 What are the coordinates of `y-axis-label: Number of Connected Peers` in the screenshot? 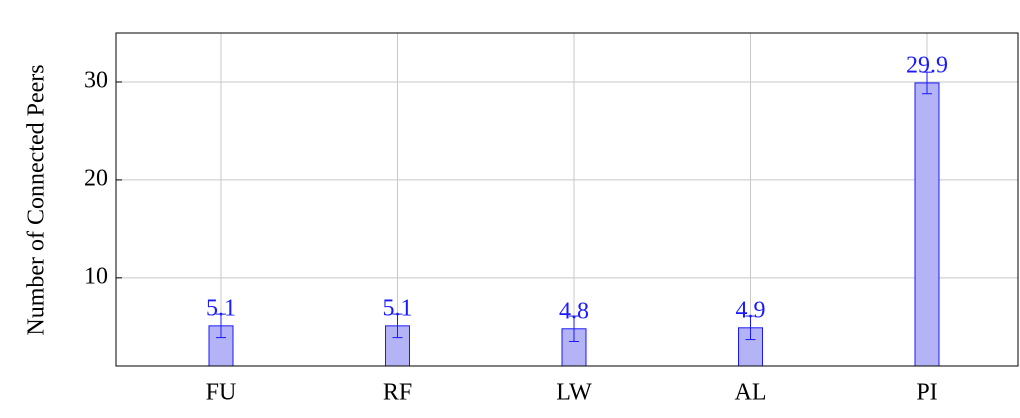 It's located at (37, 199).